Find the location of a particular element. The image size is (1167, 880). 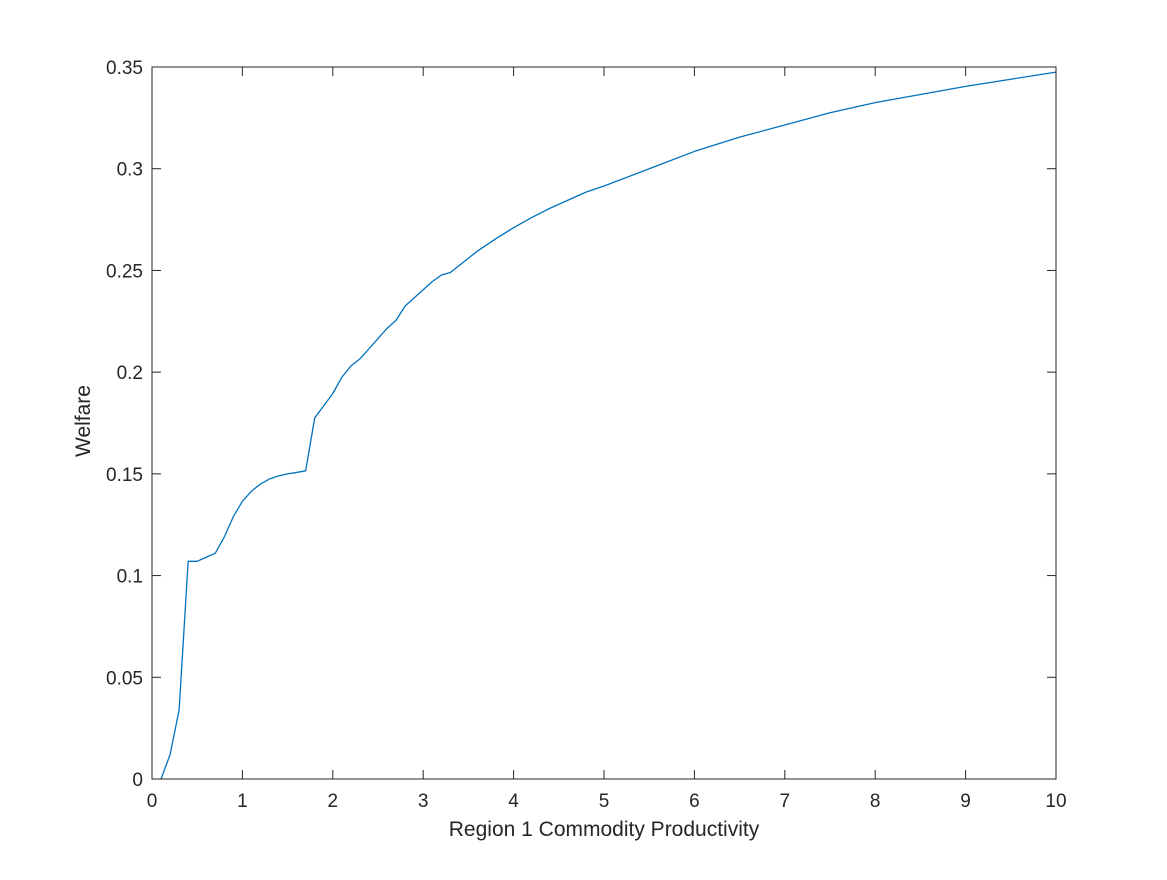

y-tick-label: 0.2 is located at coordinates (130, 373).